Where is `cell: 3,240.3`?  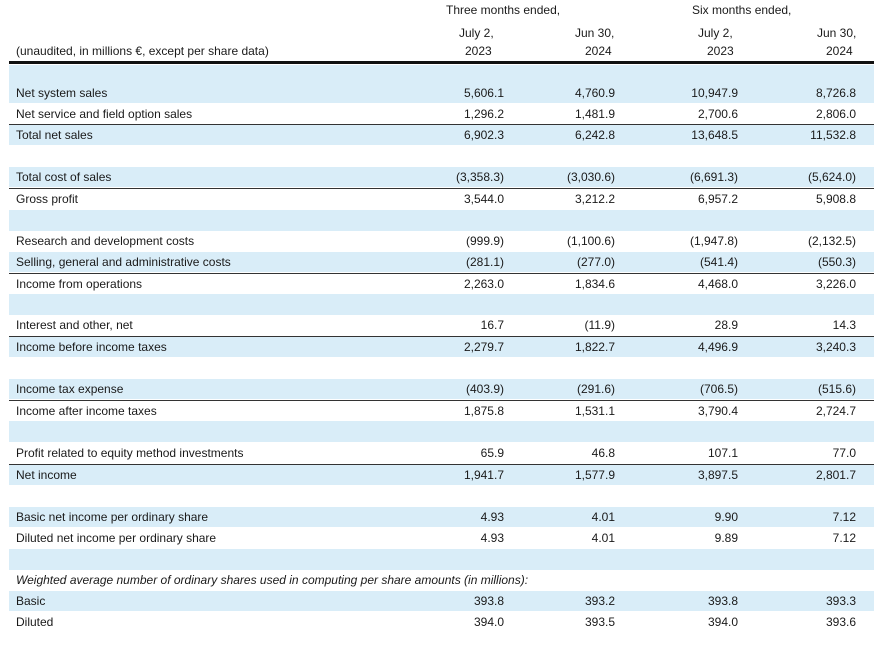 cell: 3,240.3 is located at coordinates (835, 347).